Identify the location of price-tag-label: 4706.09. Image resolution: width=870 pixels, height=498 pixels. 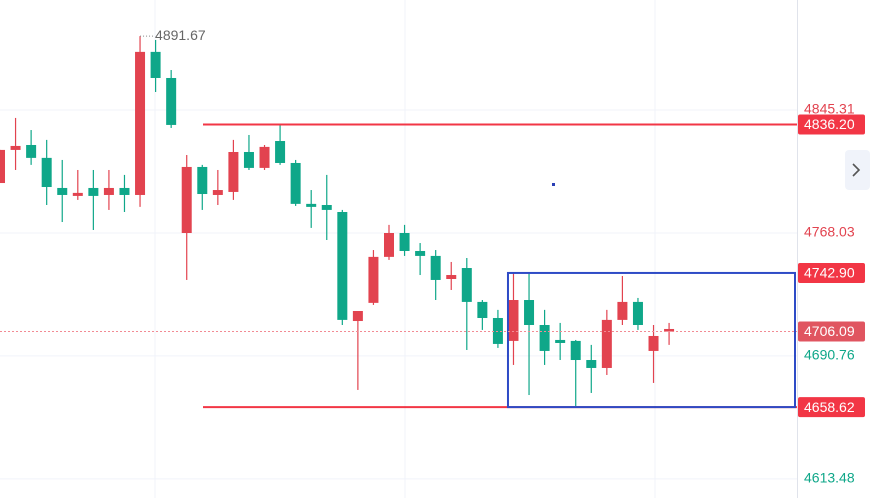
(829, 331).